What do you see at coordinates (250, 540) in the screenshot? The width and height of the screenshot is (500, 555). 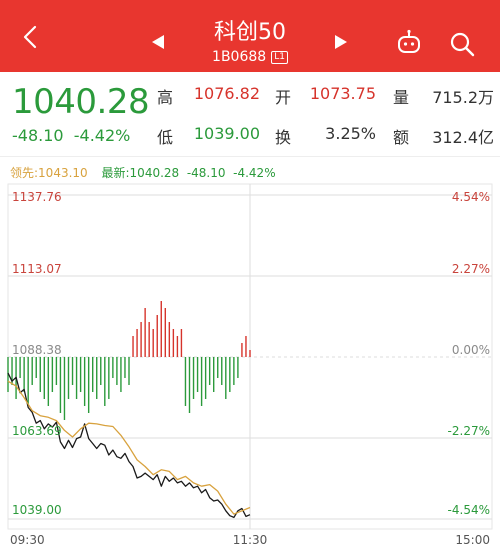 I see `x-tick-label: 11:30` at bounding box center [250, 540].